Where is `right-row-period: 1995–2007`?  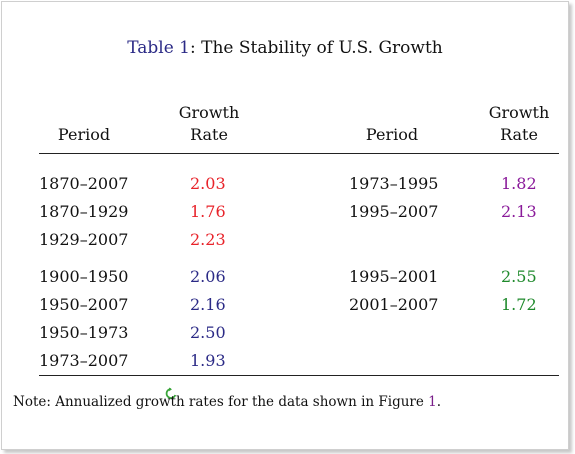 right-row-period: 1995–2007 is located at coordinates (394, 211).